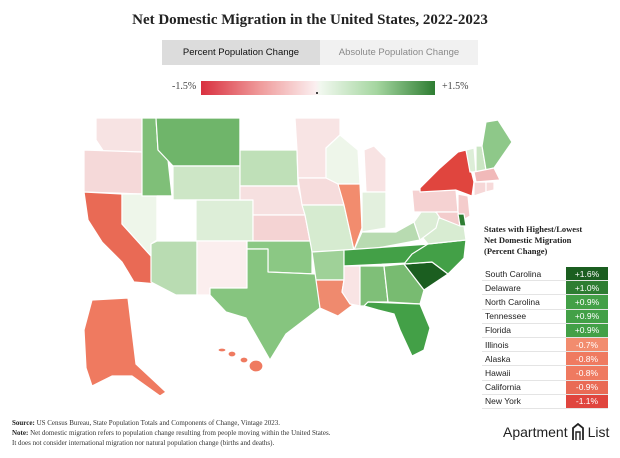 This screenshot has width=620, height=458. What do you see at coordinates (545, 387) in the screenshot?
I see `ranking-row: California -0.9%` at bounding box center [545, 387].